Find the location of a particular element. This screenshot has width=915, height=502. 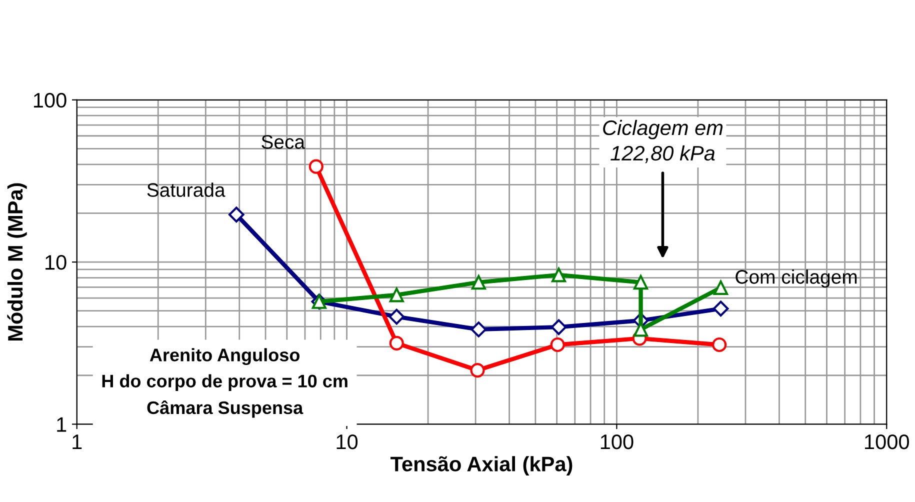

annotation: Ciclagem em 122,80 kPa is located at coordinates (663, 142).